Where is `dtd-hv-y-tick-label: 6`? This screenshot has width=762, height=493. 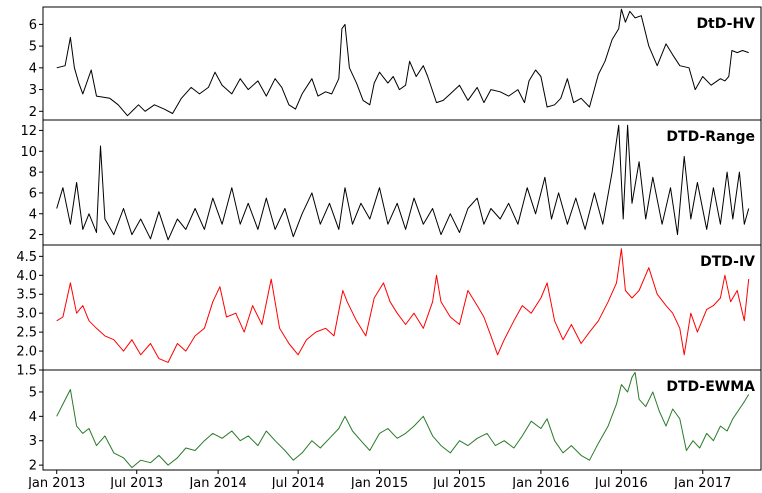 dtd-hv-y-tick-label: 6 is located at coordinates (33, 25).